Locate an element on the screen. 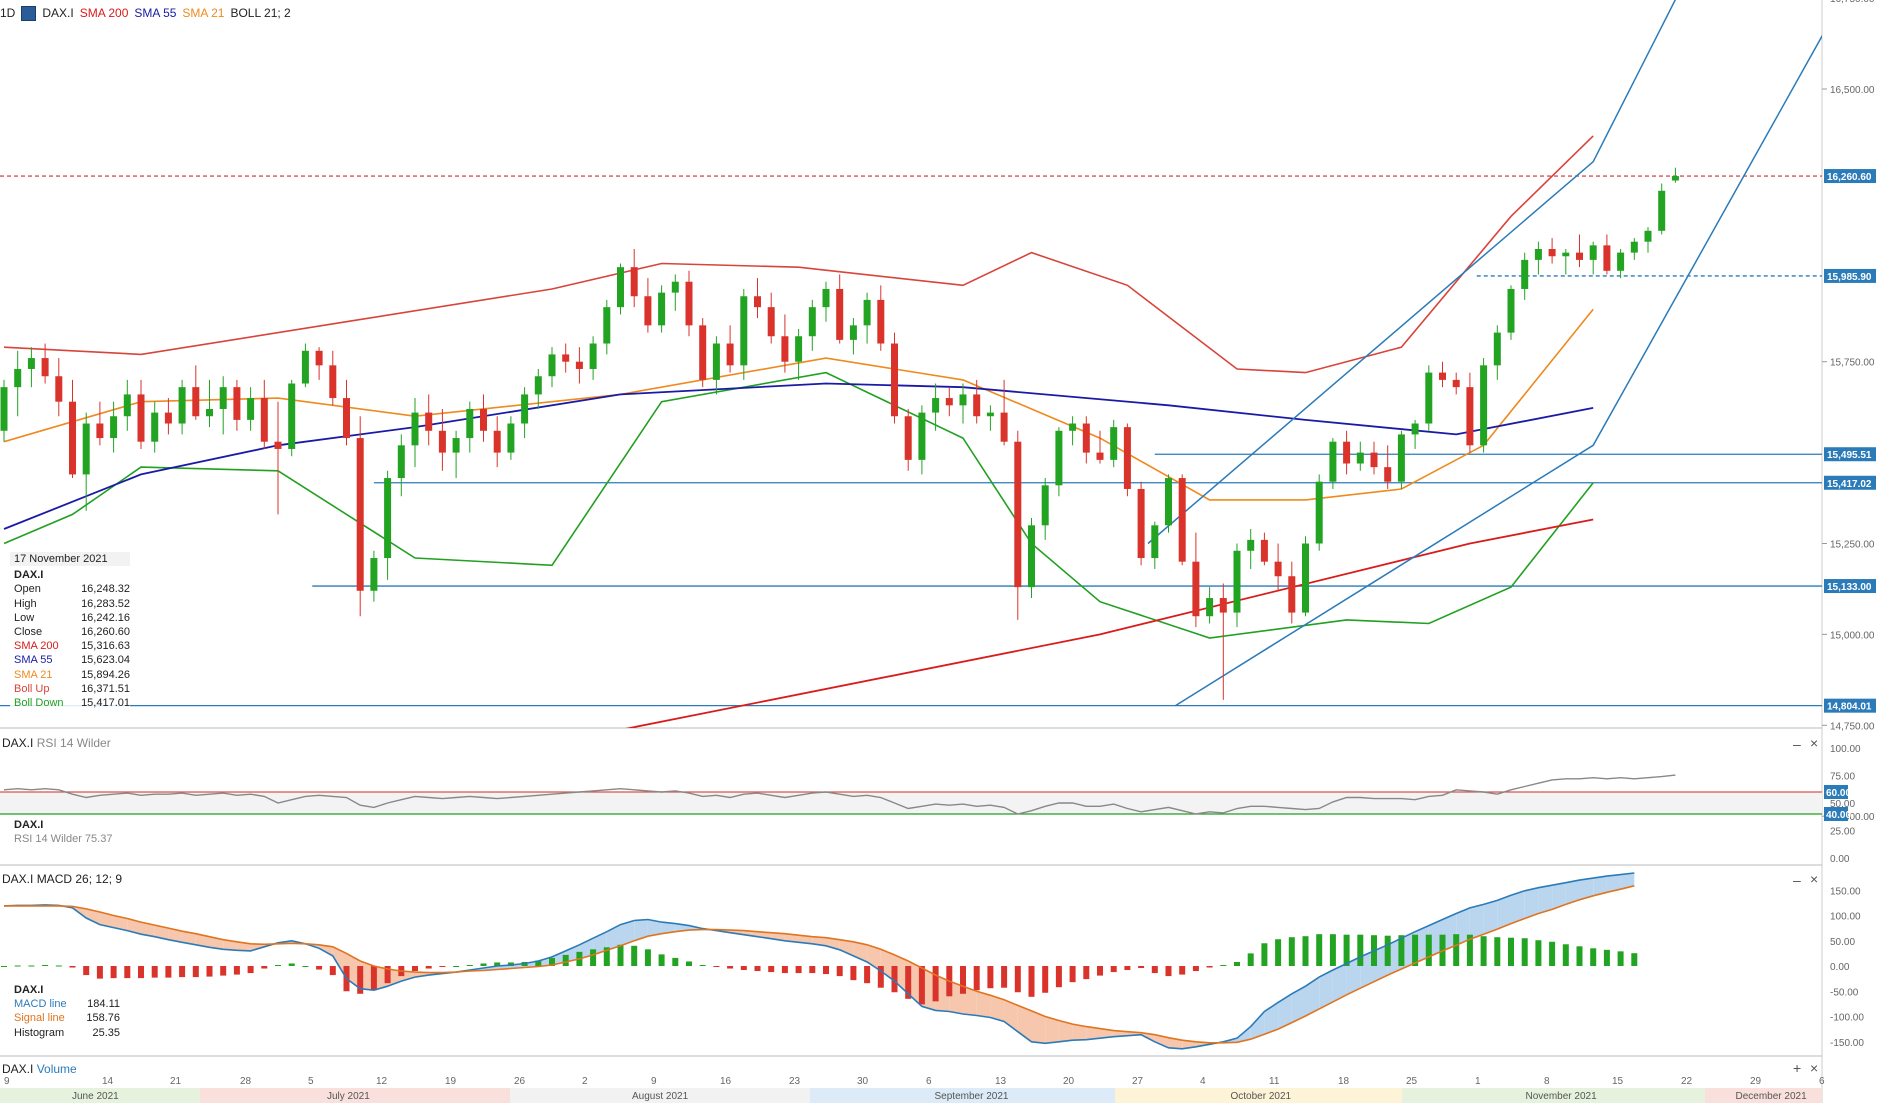  day-tick-label: 5 is located at coordinates (311, 1081).